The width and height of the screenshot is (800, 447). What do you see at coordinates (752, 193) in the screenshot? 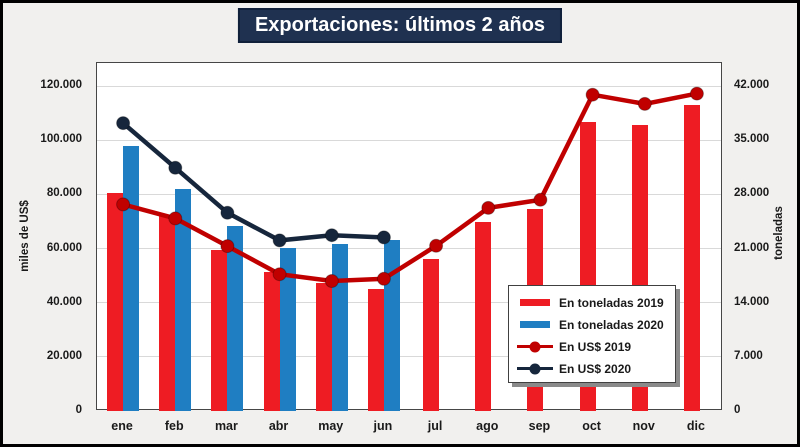
I see `right-axis-tick-label: 28.000` at bounding box center [752, 193].